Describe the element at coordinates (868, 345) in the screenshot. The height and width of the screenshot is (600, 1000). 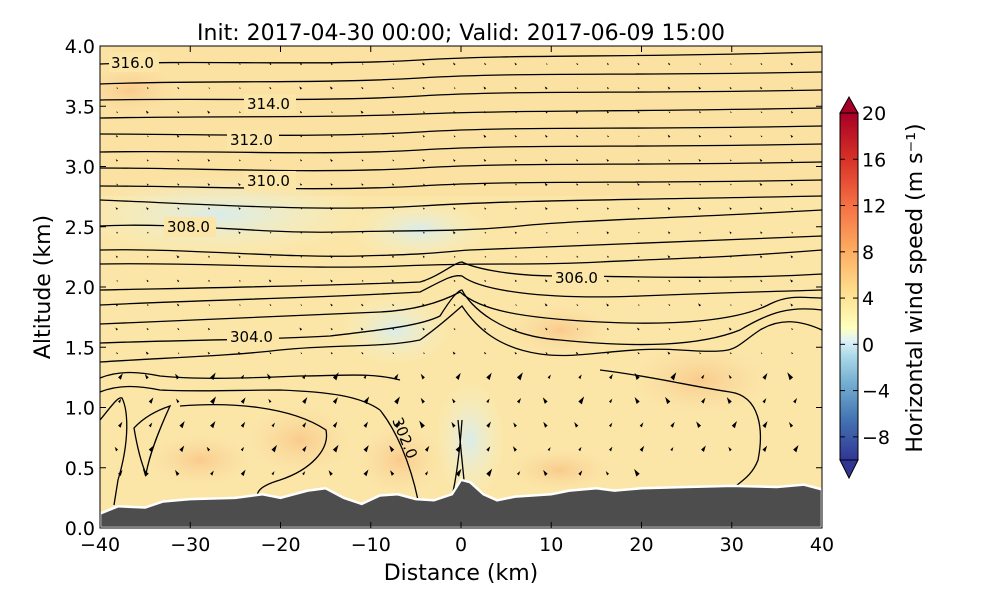
I see `colorbar-tick-label: 0` at that location.